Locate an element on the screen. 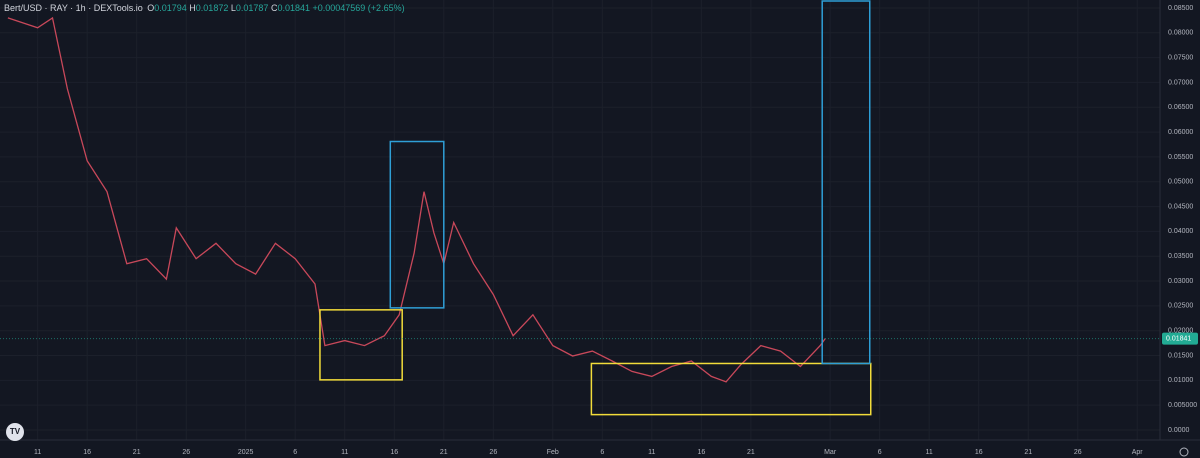  symbol: Bert/USD · RAY · 1h · DEXTools.io is located at coordinates (73, 8).